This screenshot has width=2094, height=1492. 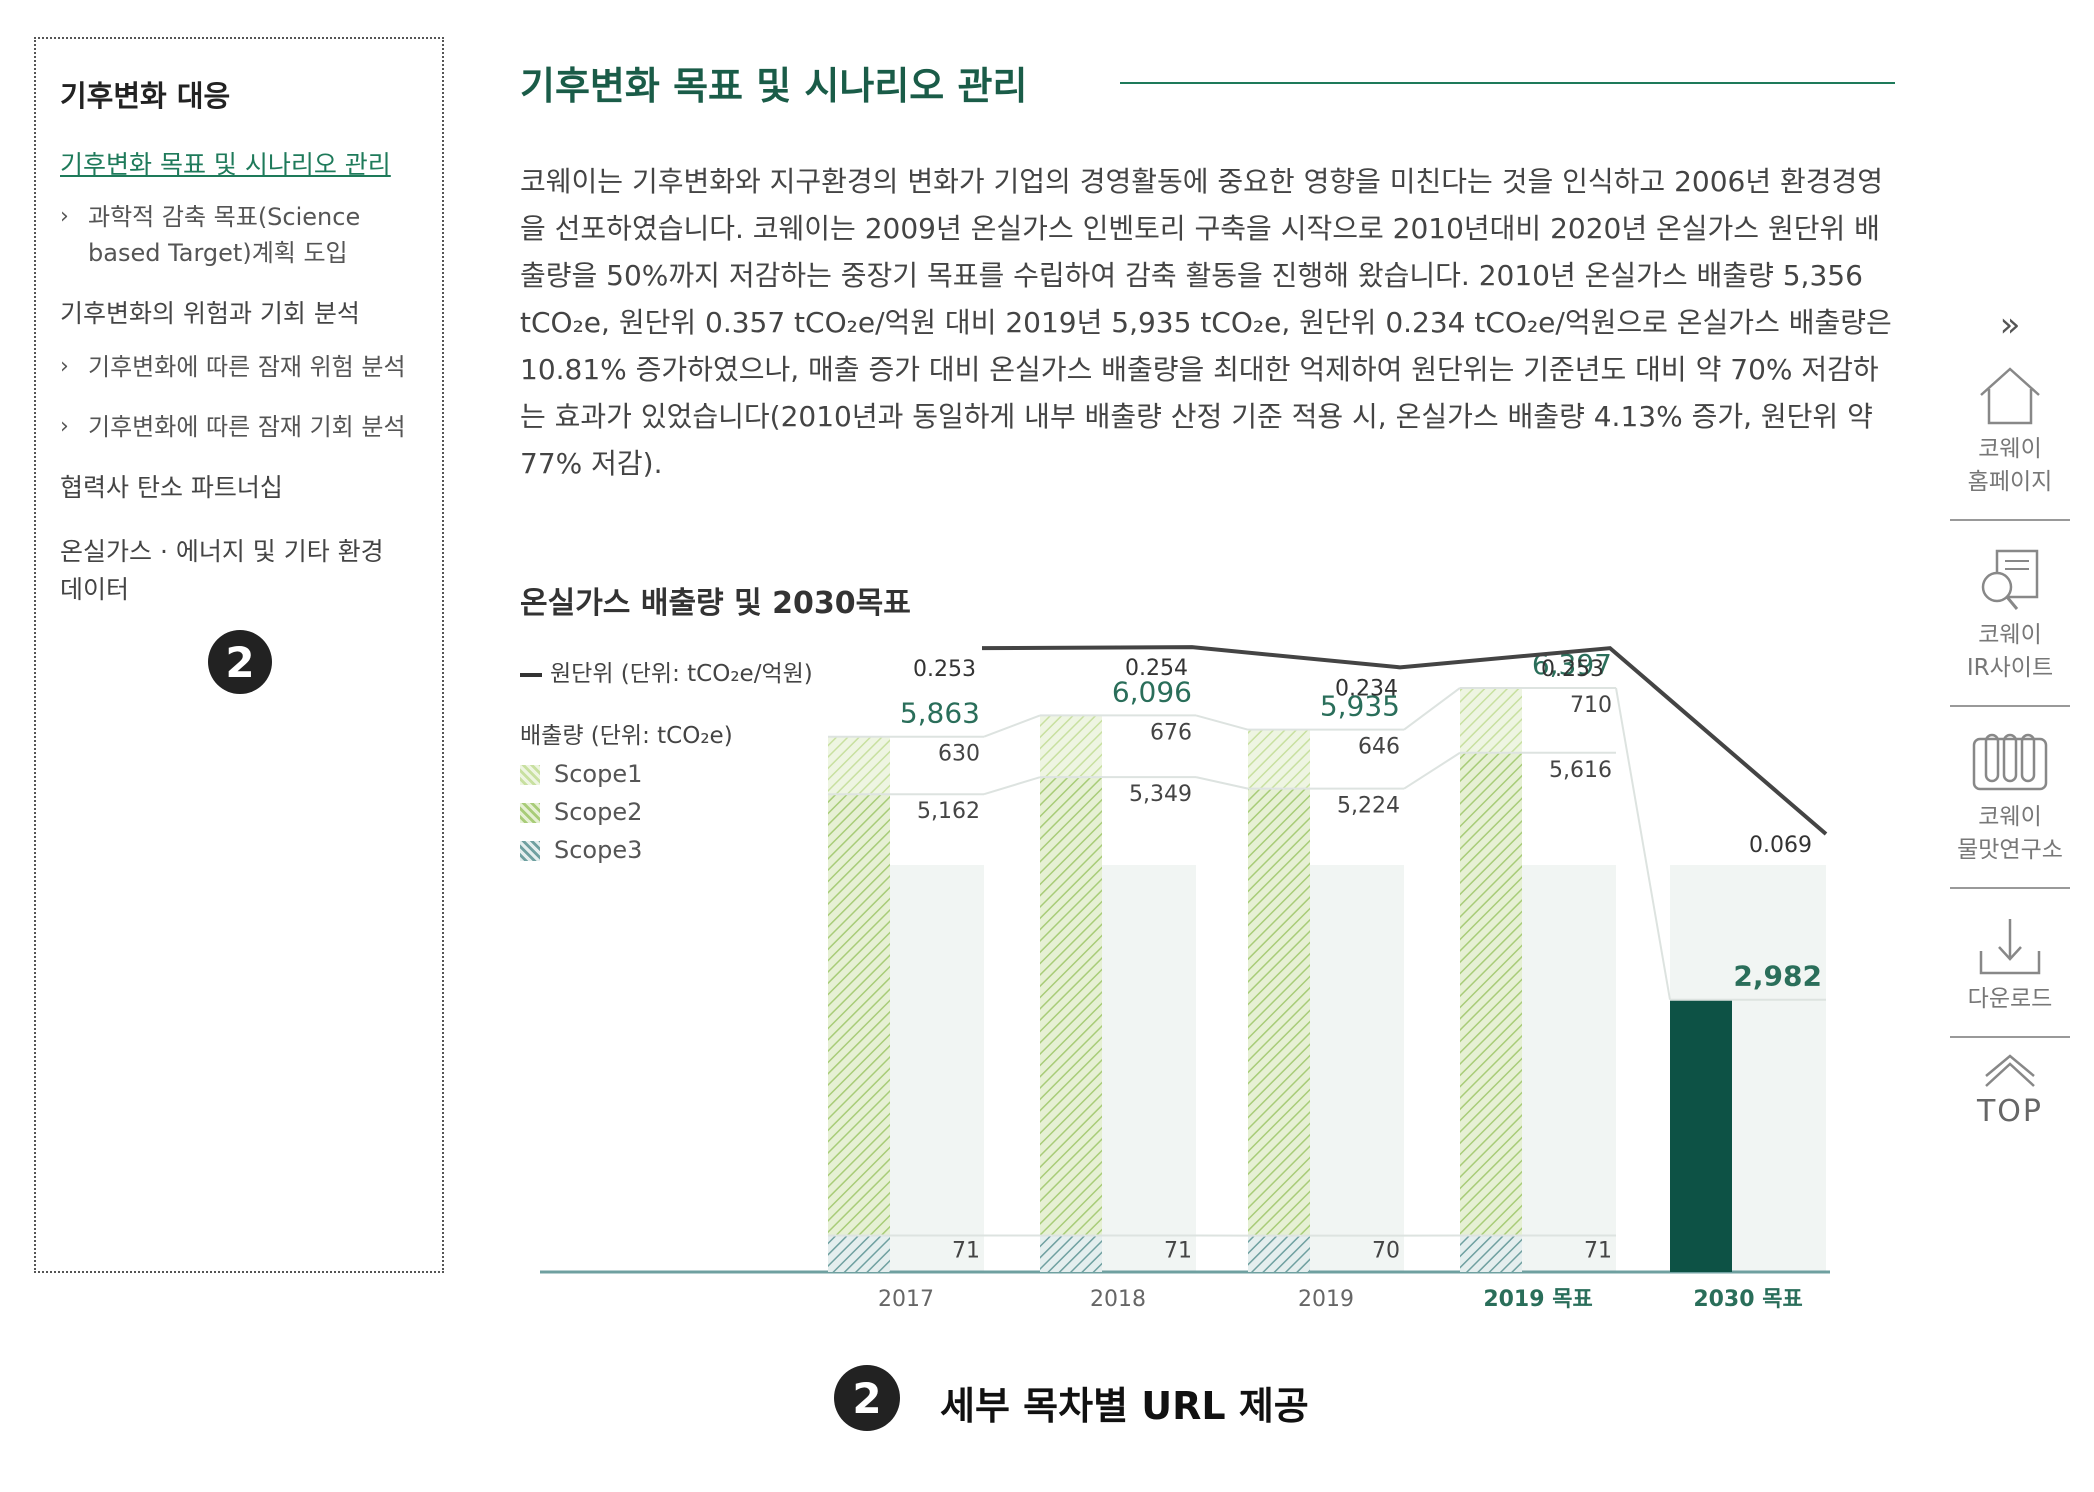 I want to click on legend-scope3: Scope3, so click(x=581, y=850).